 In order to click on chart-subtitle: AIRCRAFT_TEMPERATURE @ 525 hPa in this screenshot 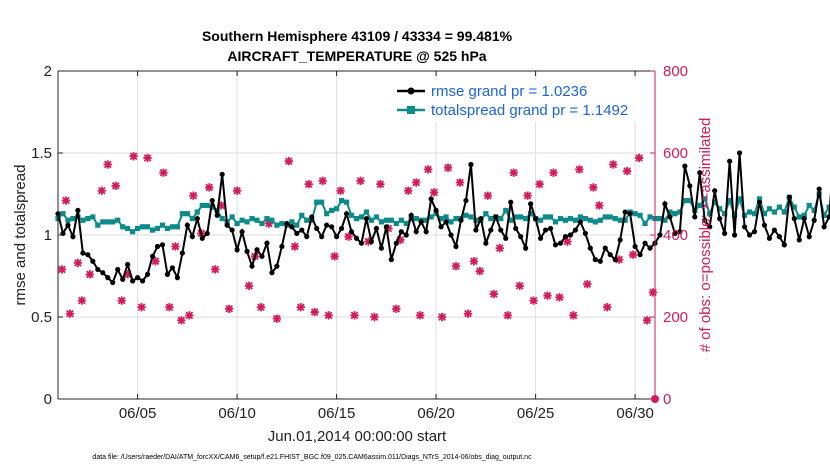, I will do `click(356, 56)`.